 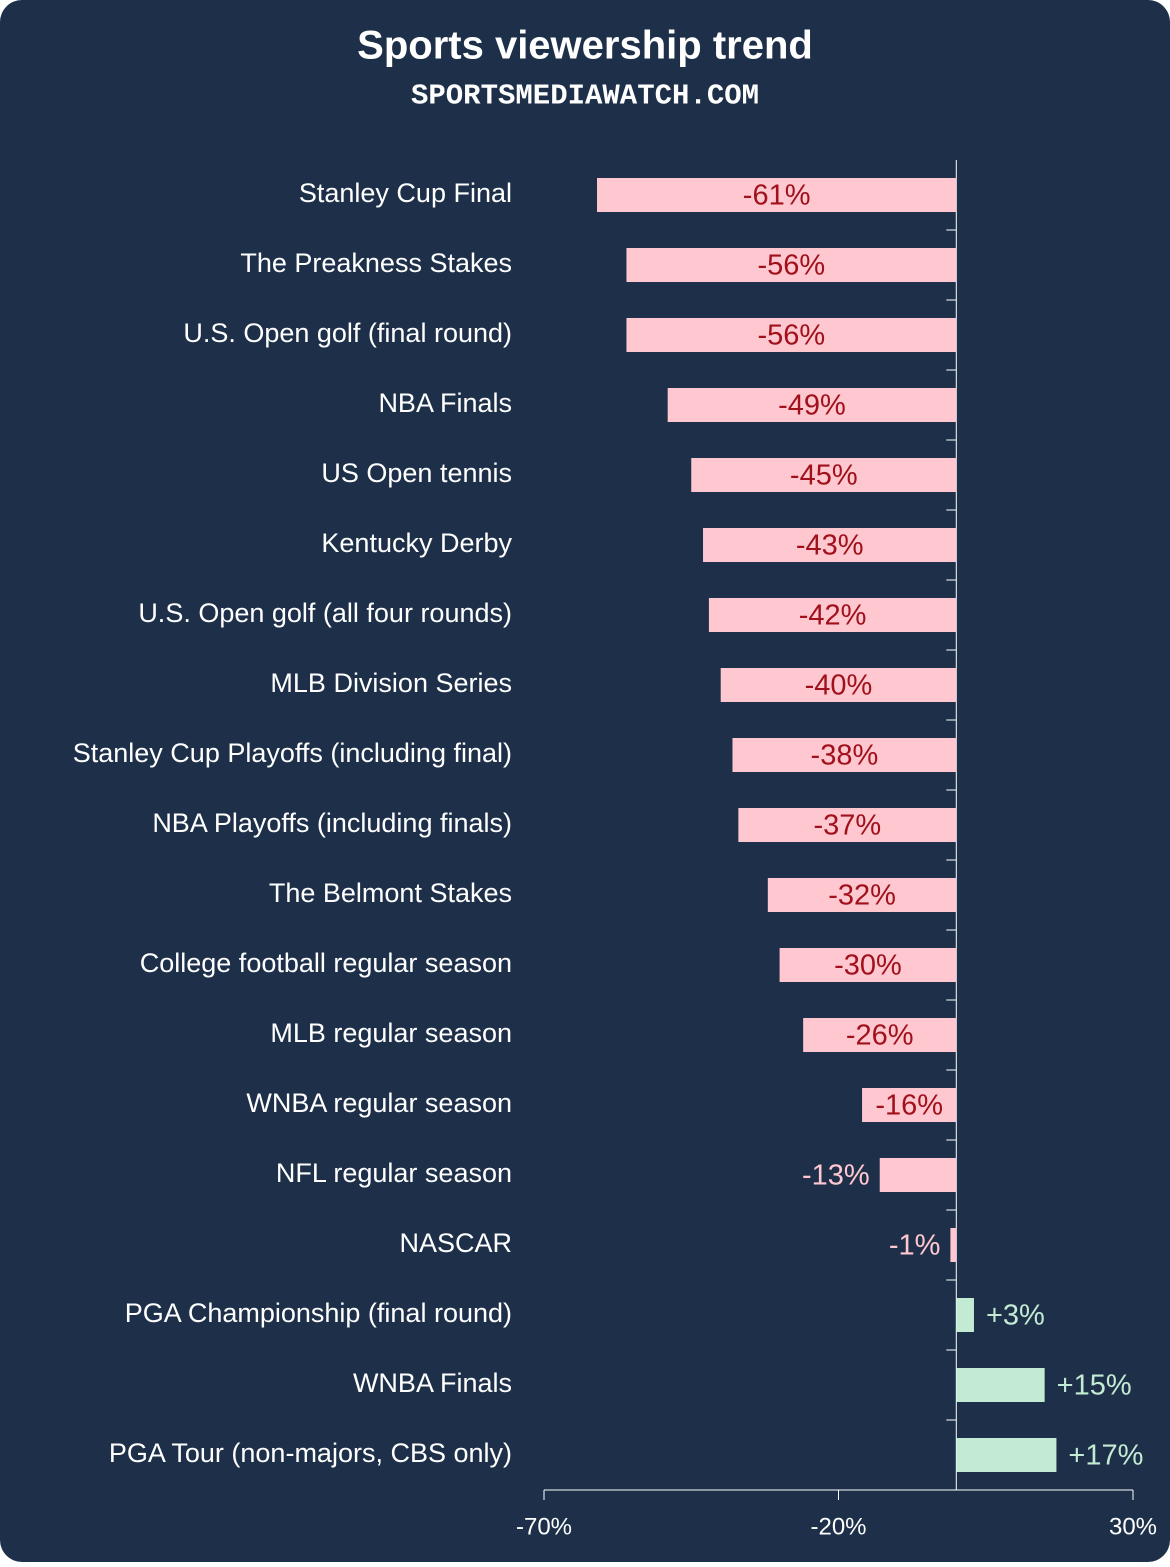 I want to click on value-label: +15%, so click(x=1094, y=1386).